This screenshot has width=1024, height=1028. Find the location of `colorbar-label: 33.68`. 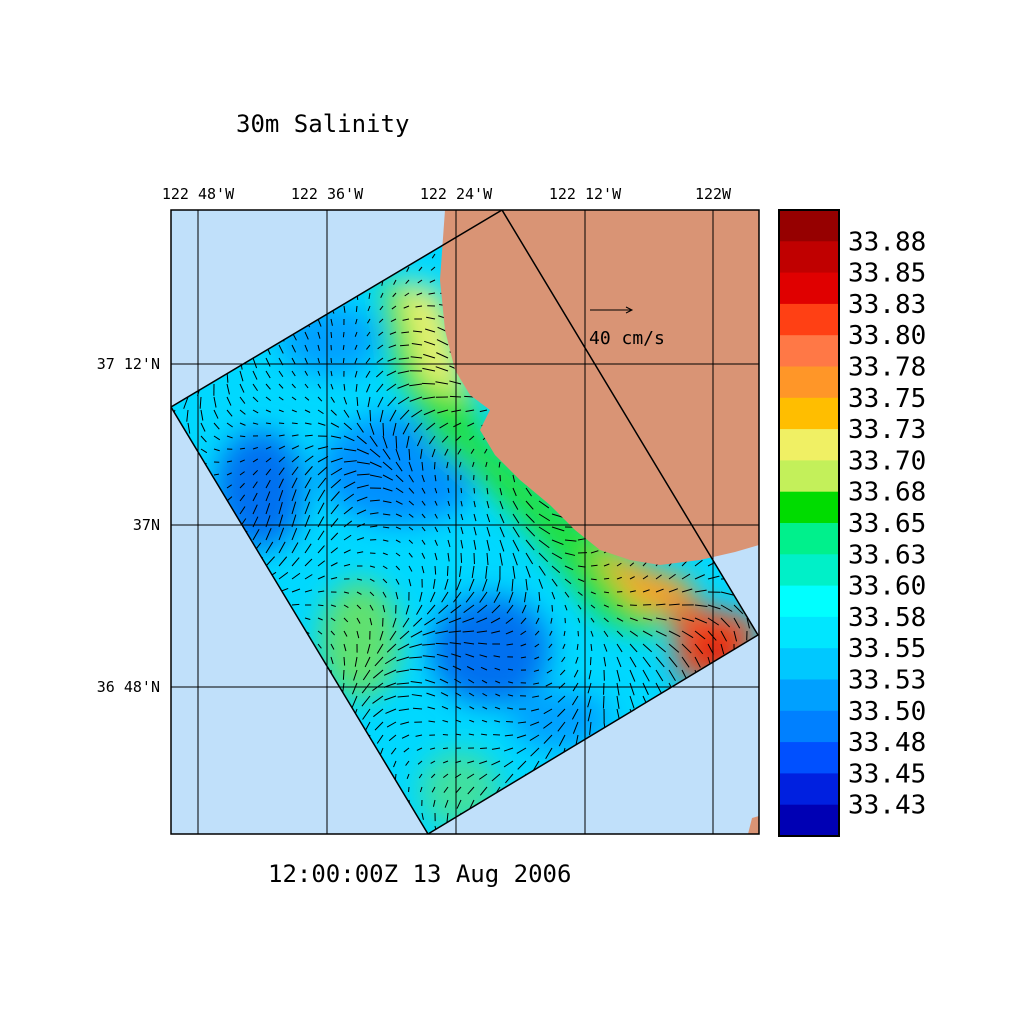

colorbar-label: 33.68 is located at coordinates (887, 493).